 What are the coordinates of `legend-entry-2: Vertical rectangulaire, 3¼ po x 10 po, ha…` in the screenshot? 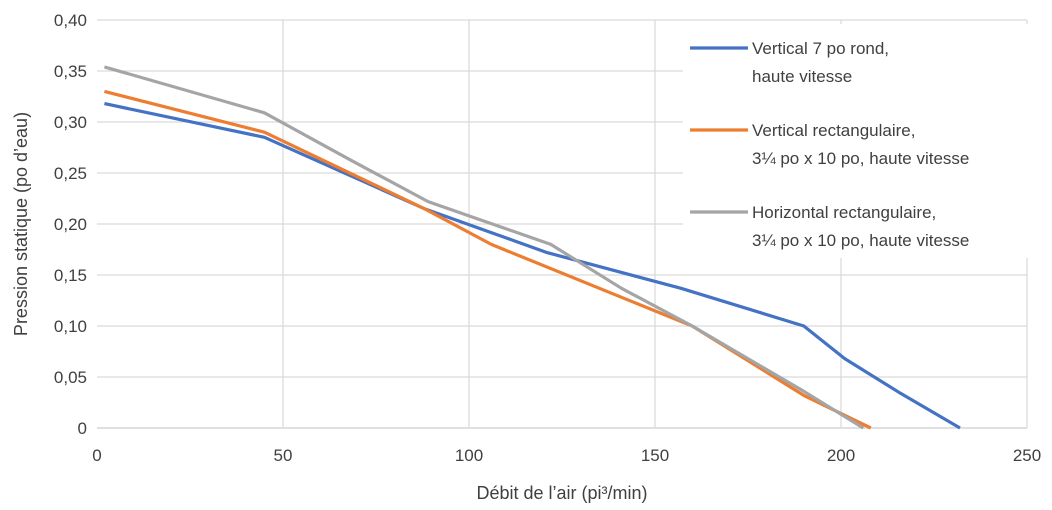 It's located at (829, 144).